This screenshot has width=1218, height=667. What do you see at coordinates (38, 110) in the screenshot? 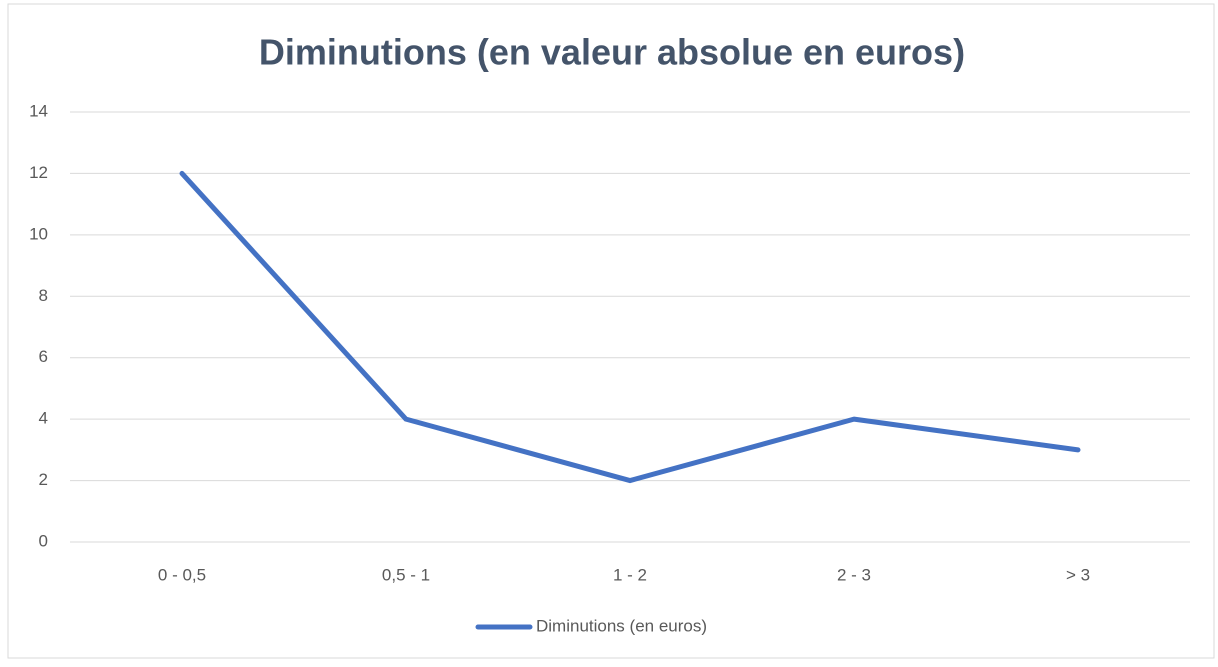
I see `y-tick-label: 14` at bounding box center [38, 110].